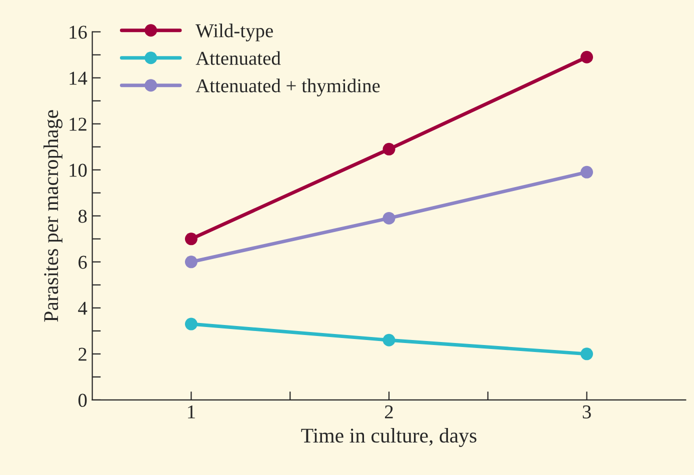  I want to click on y-tick-label: 12, so click(78, 124).